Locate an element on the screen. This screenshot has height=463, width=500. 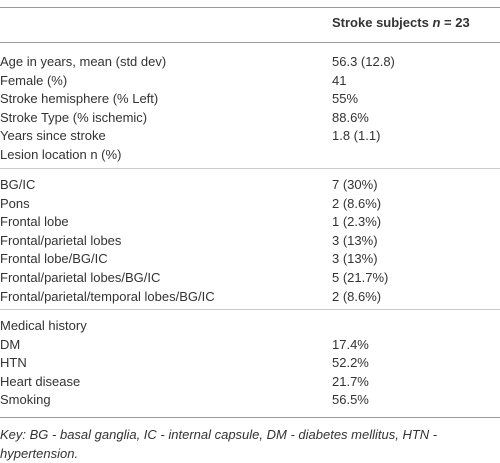
top-rule is located at coordinates (250, 7).